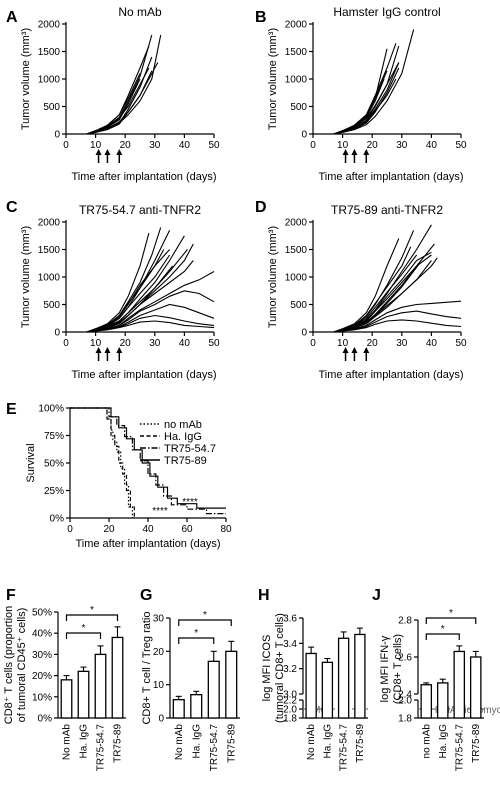 The width and height of the screenshot is (500, 799). I want to click on x-tick-label-e: 40, so click(148, 529).